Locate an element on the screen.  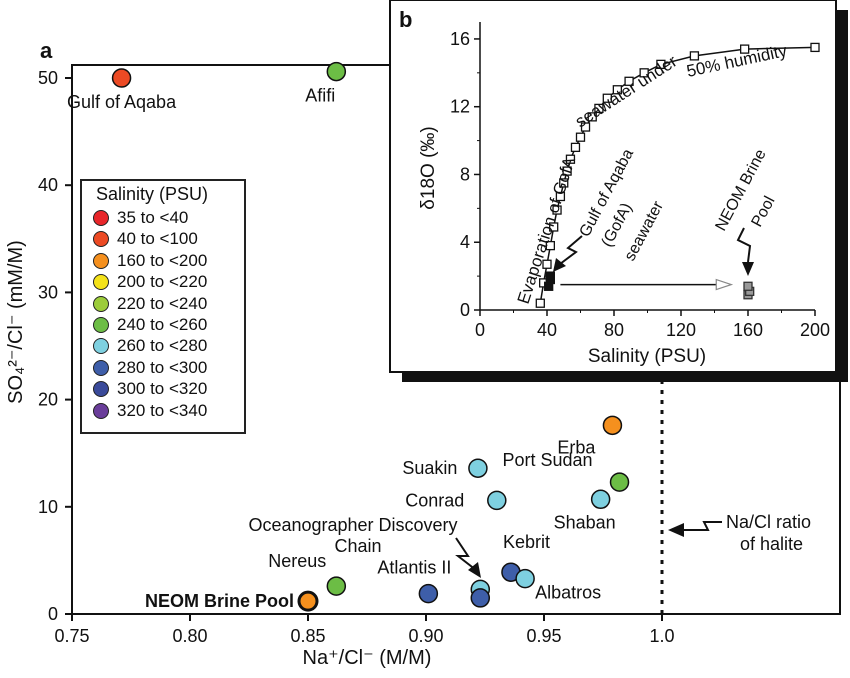
legend-item-label: 160 to <200 is located at coordinates (162, 260).